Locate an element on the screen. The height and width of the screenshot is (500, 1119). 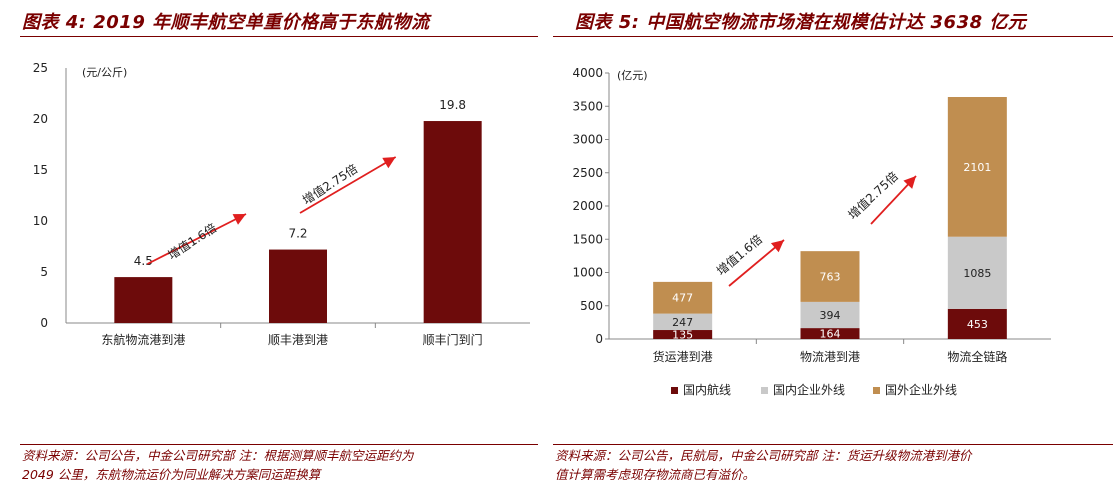
left-source-rule is located at coordinates (279, 444).